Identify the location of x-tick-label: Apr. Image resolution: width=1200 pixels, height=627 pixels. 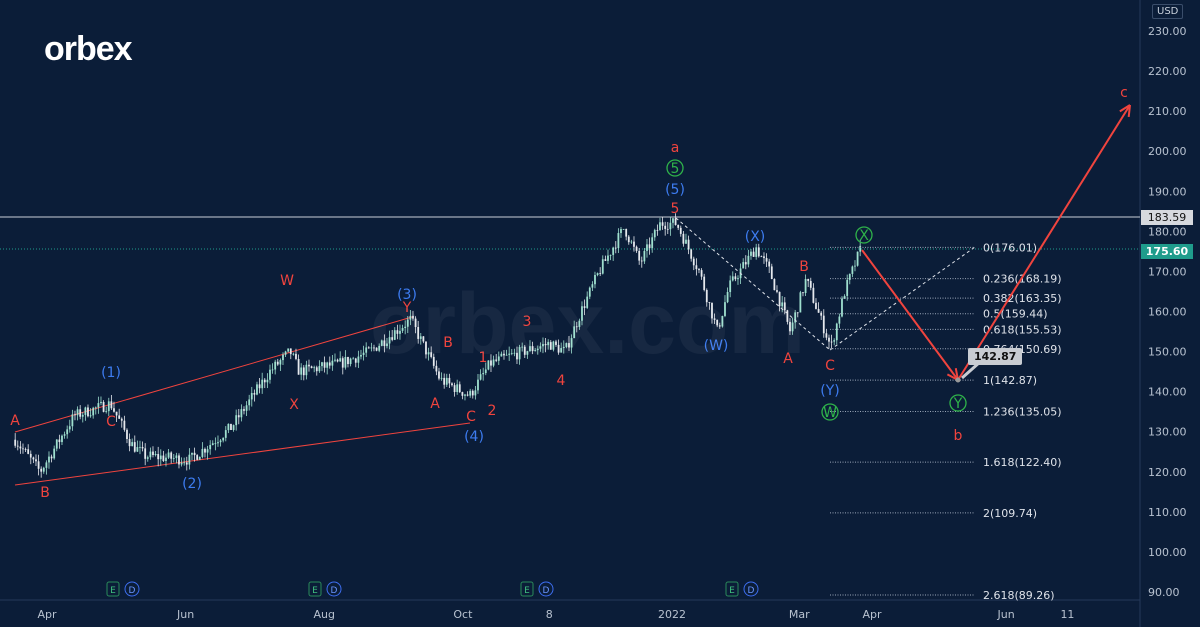
(47, 614).